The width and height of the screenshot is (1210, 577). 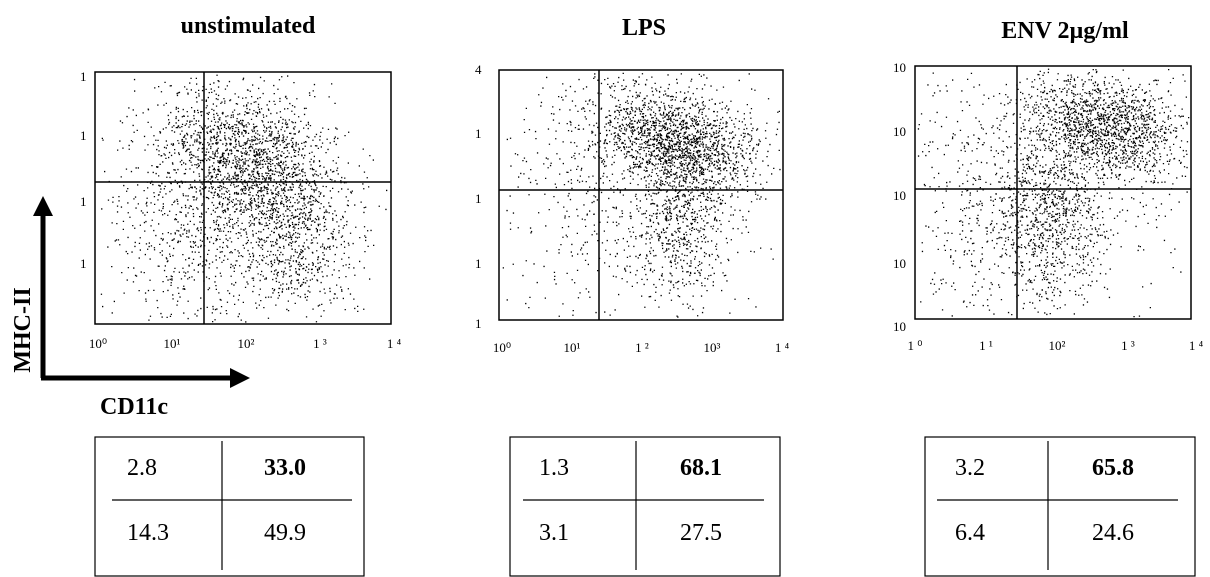 What do you see at coordinates (134, 407) in the screenshot?
I see `x-axis-label: CD11c` at bounding box center [134, 407].